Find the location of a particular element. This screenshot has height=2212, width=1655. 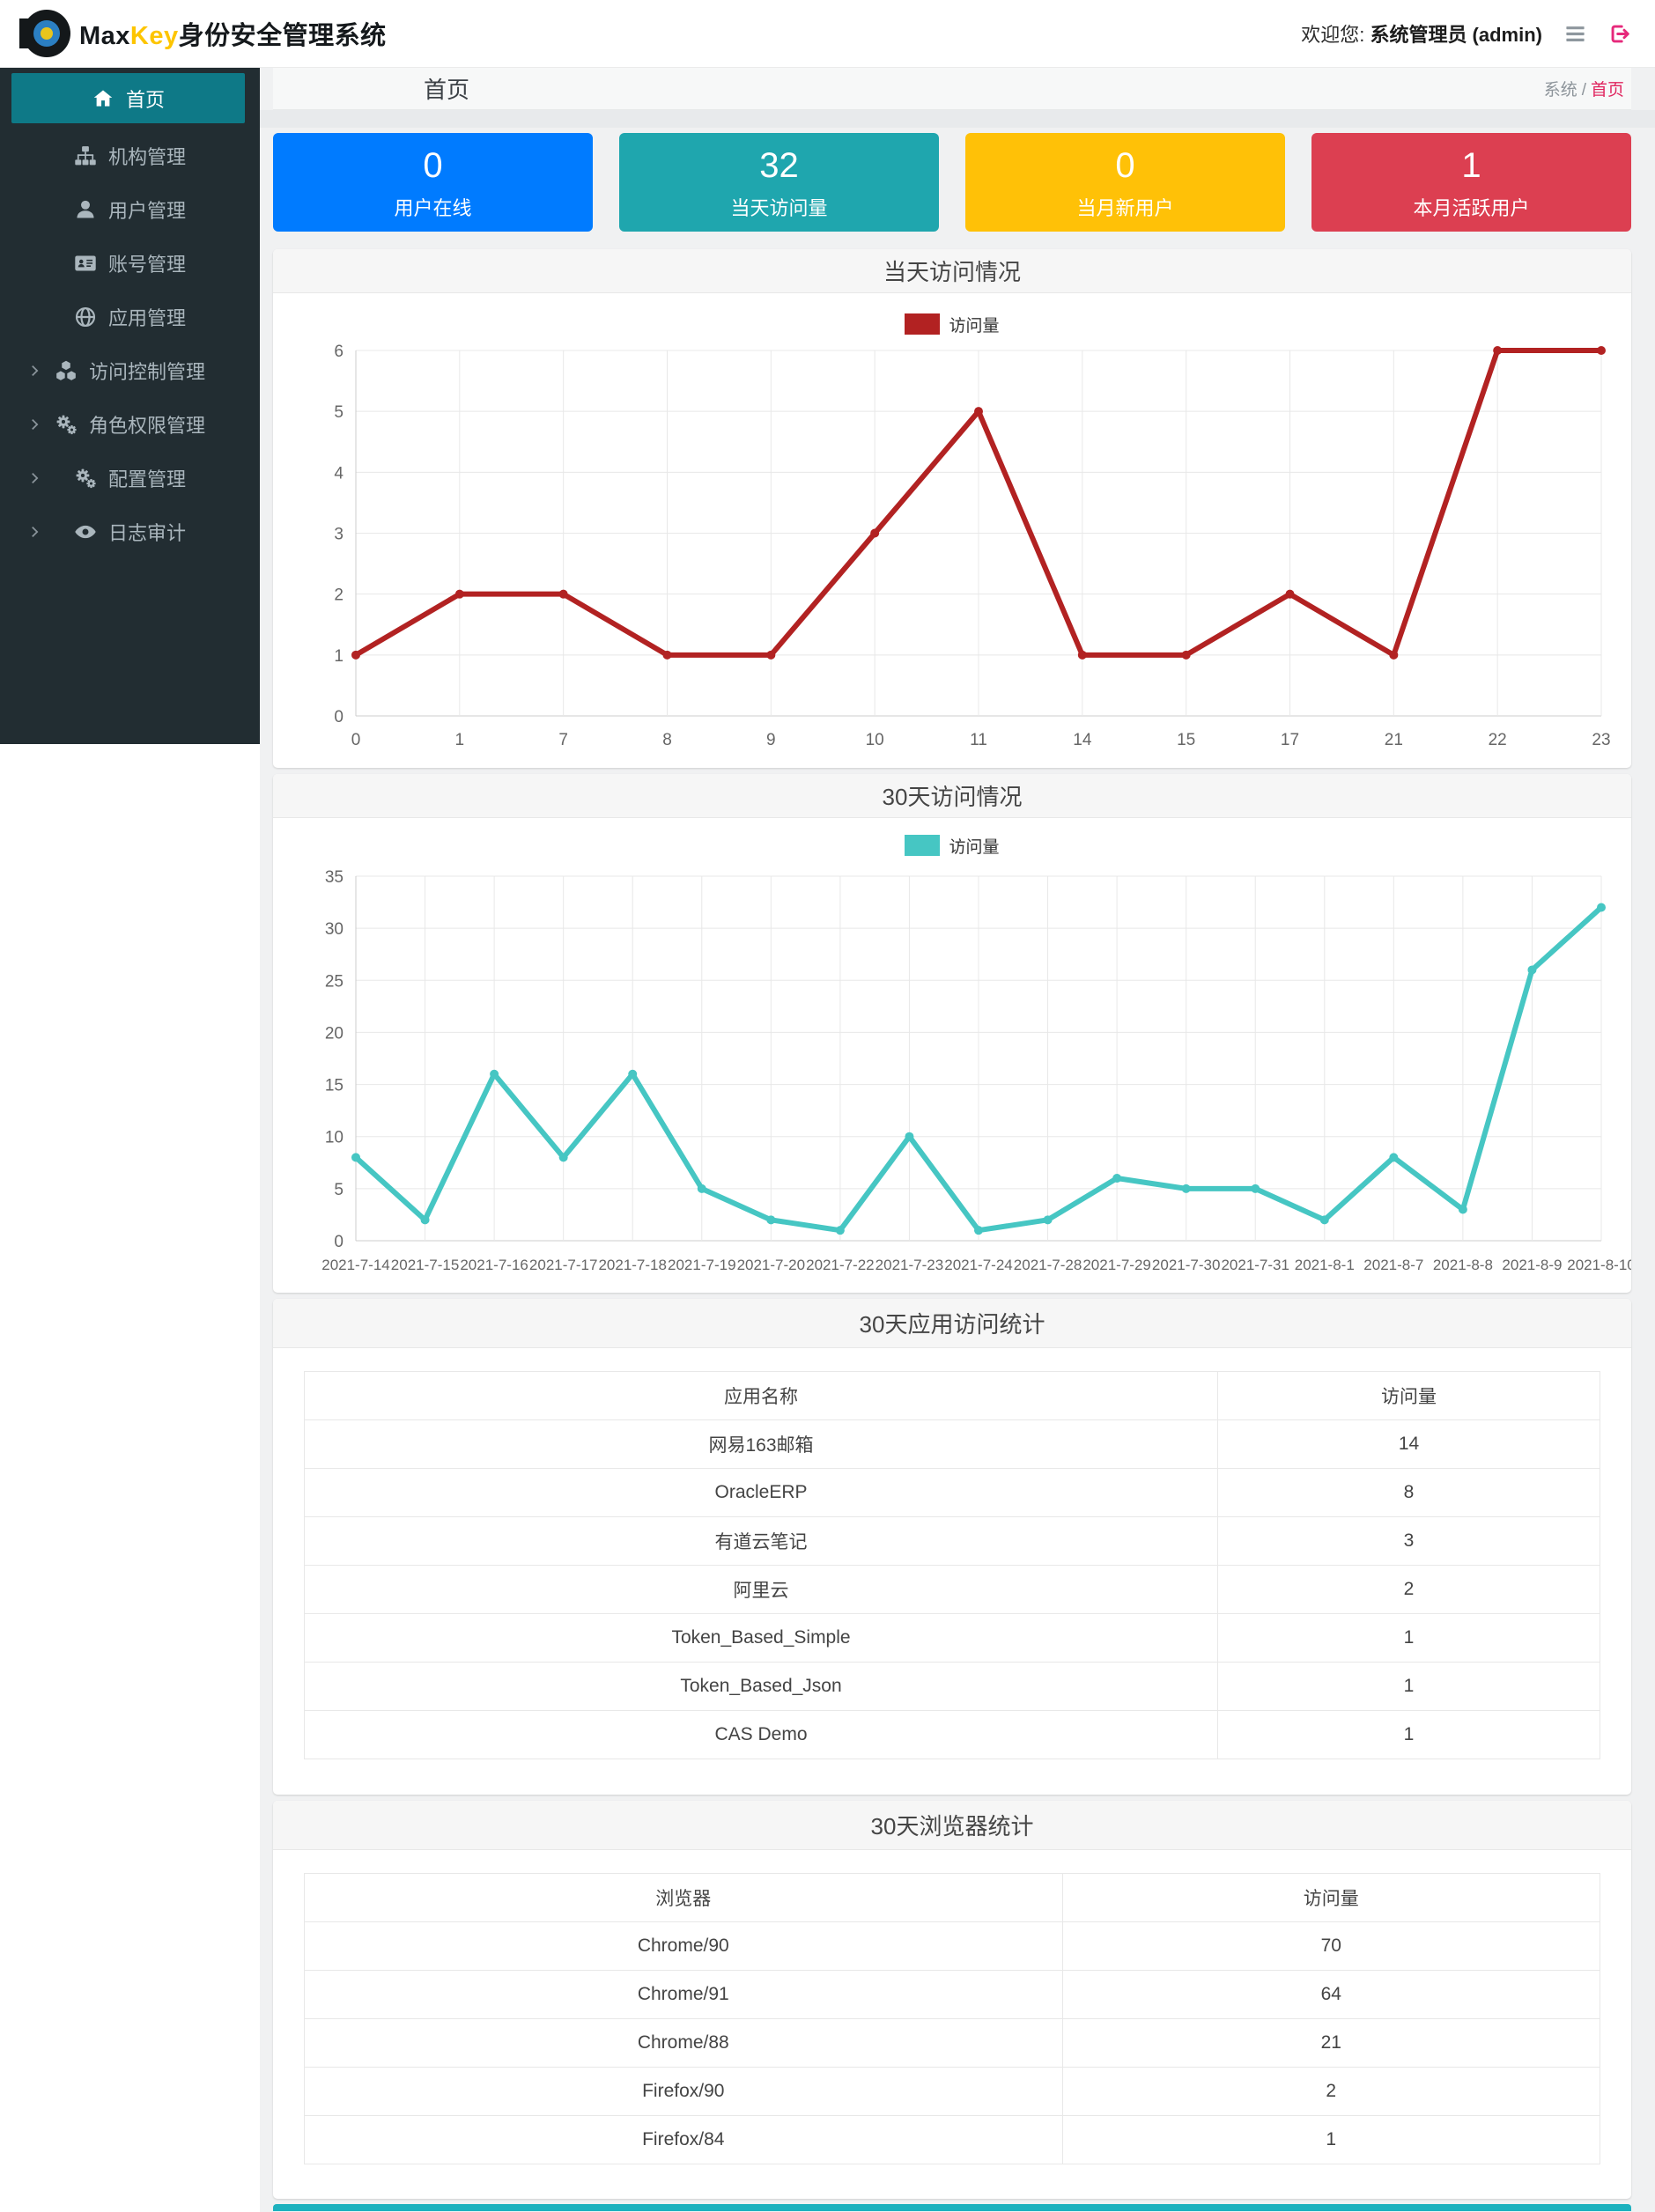

sidebar-item-home: 首页 is located at coordinates (128, 98).